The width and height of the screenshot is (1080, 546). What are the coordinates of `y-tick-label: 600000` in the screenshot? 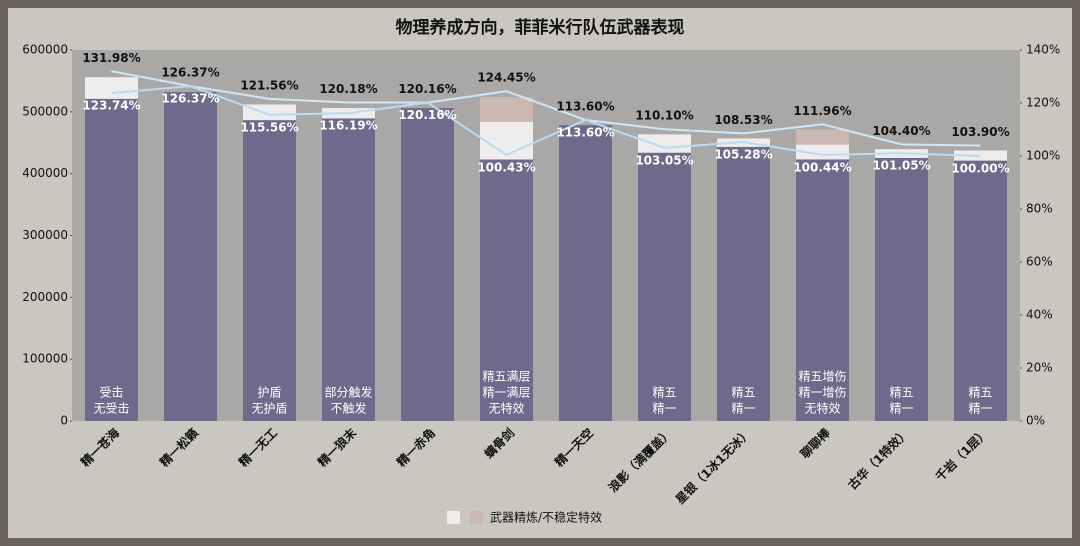 It's located at (45, 50).